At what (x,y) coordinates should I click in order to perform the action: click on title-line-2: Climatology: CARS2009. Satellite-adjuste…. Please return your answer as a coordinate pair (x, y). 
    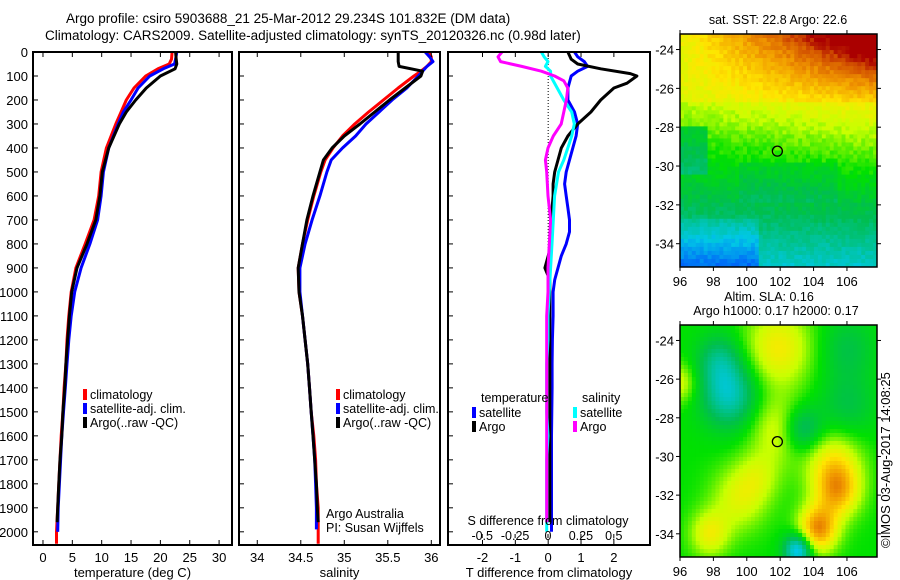
    Looking at the image, I should click on (313, 35).